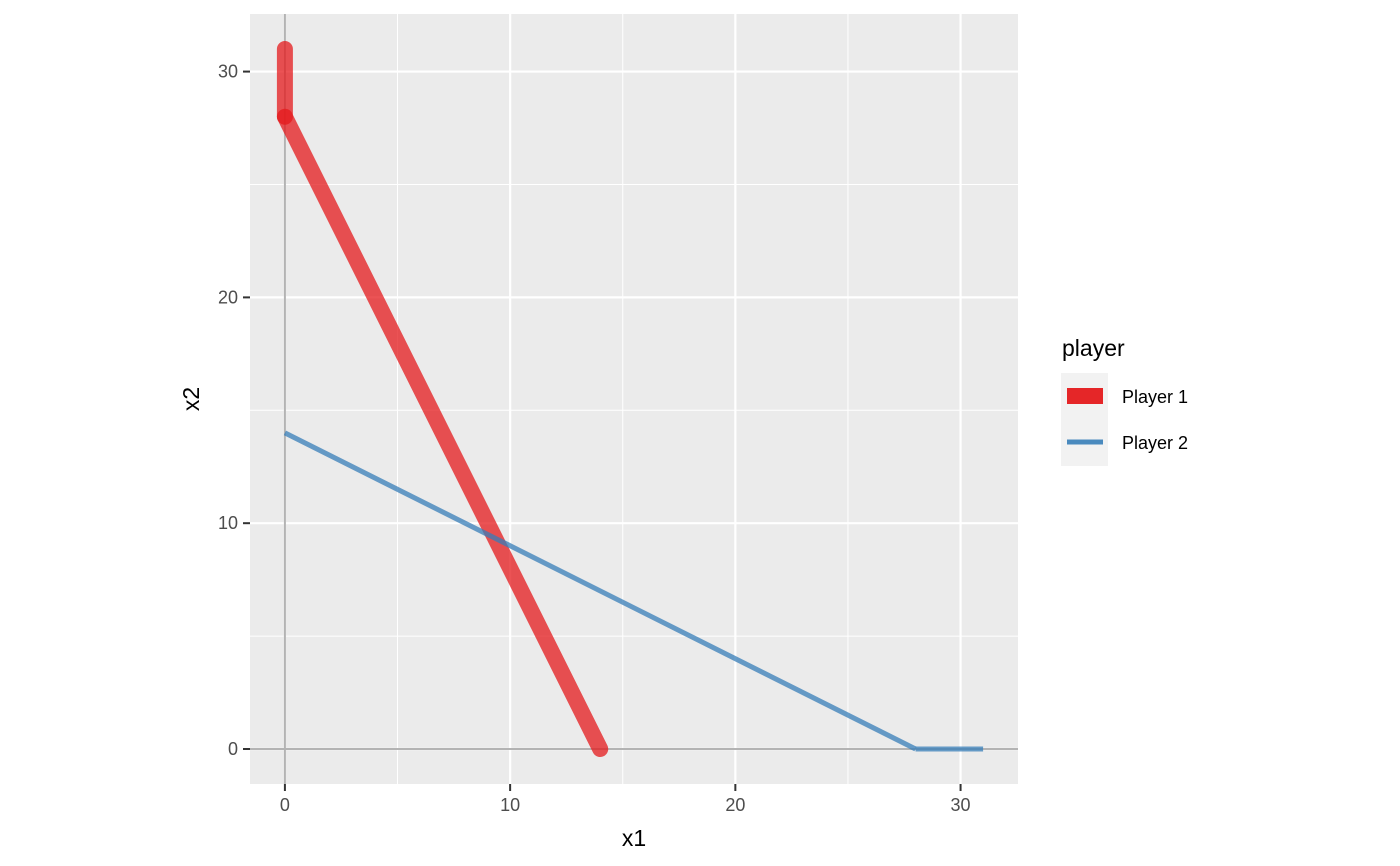 The image size is (1400, 866). I want to click on x-tick-label: 30, so click(961, 805).